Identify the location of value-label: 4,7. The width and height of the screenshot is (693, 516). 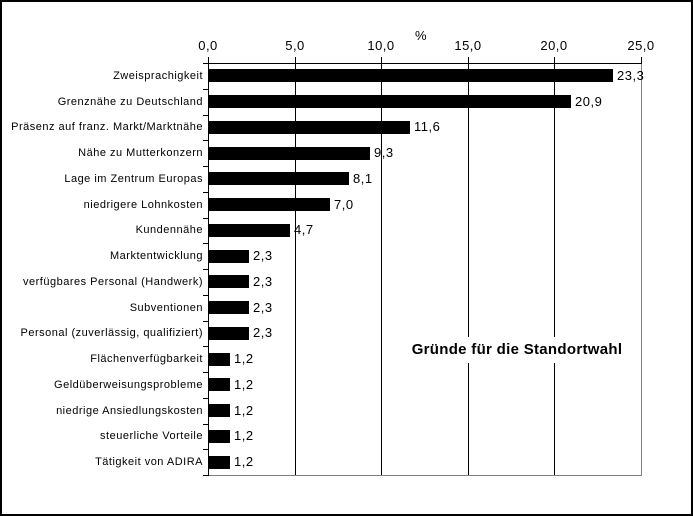
(304, 229).